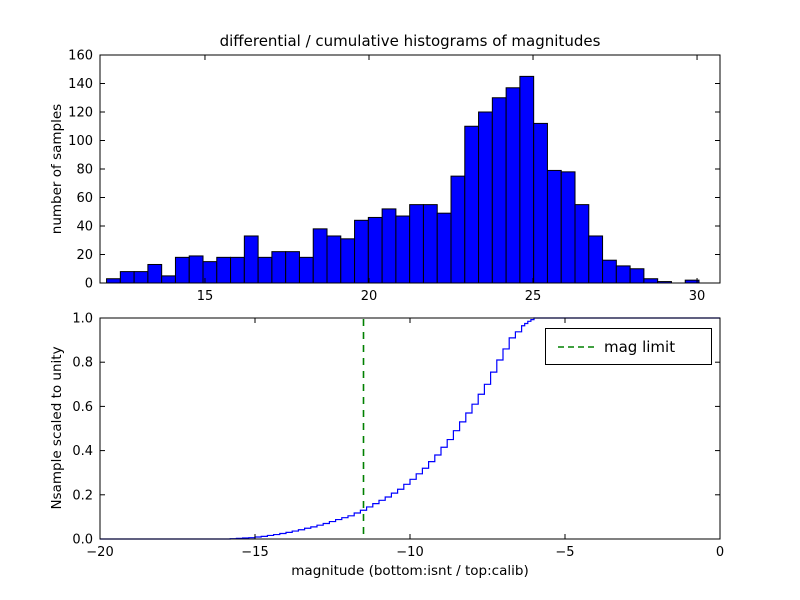 The width and height of the screenshot is (800, 600). What do you see at coordinates (80, 84) in the screenshot?
I see `svg-text: 140` at bounding box center [80, 84].